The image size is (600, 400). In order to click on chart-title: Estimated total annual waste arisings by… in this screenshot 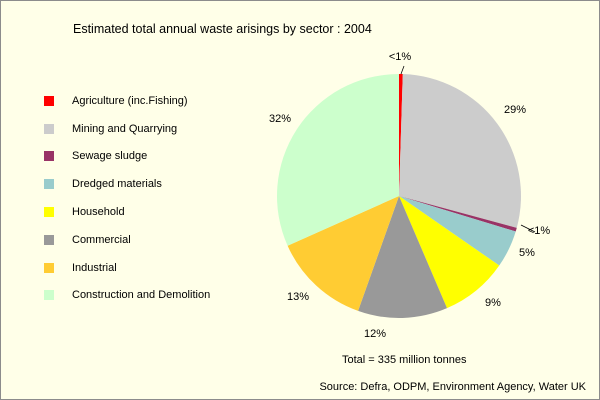, I will do `click(222, 29)`.